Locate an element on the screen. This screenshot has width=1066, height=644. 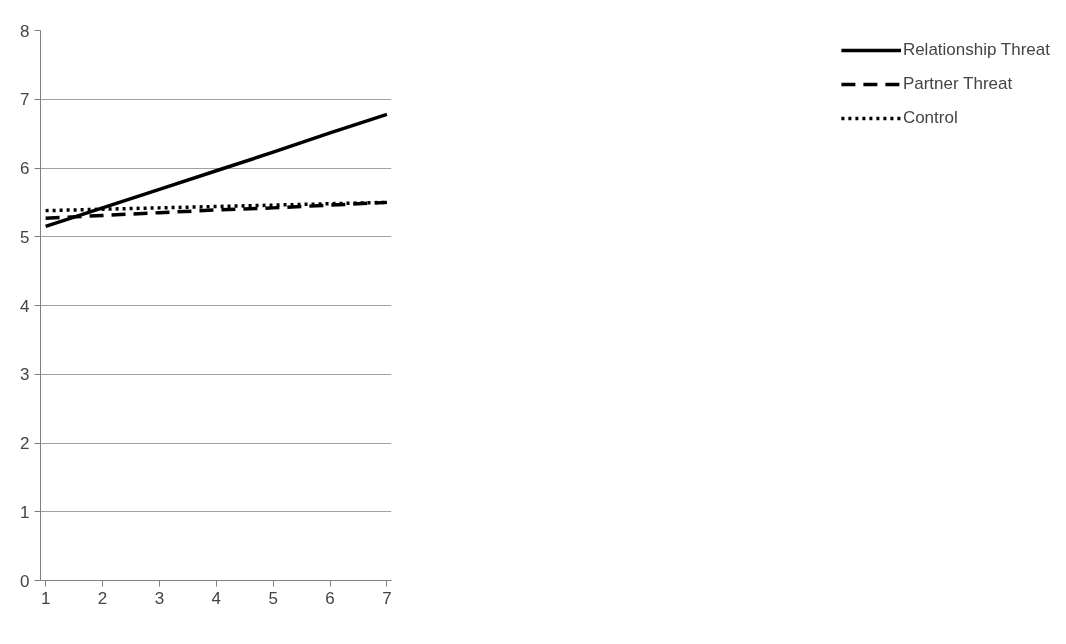
y-tick-label: 2 is located at coordinates (25, 443).